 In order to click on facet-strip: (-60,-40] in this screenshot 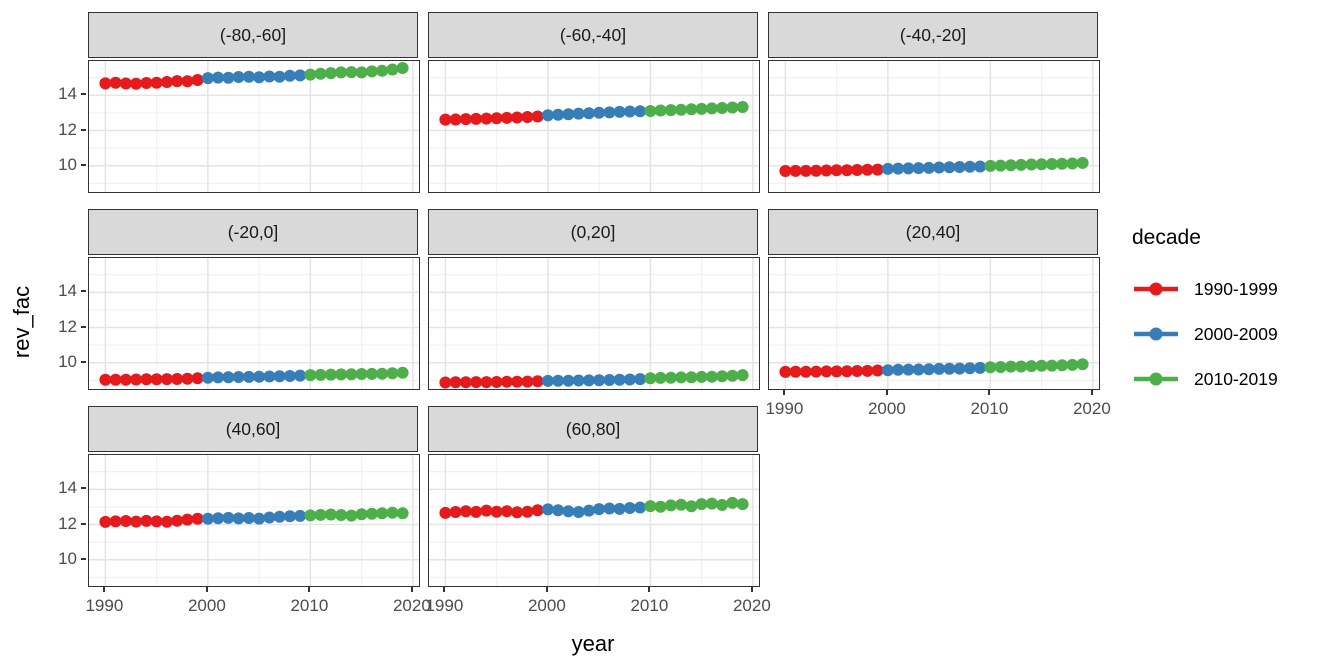, I will do `click(593, 35)`.